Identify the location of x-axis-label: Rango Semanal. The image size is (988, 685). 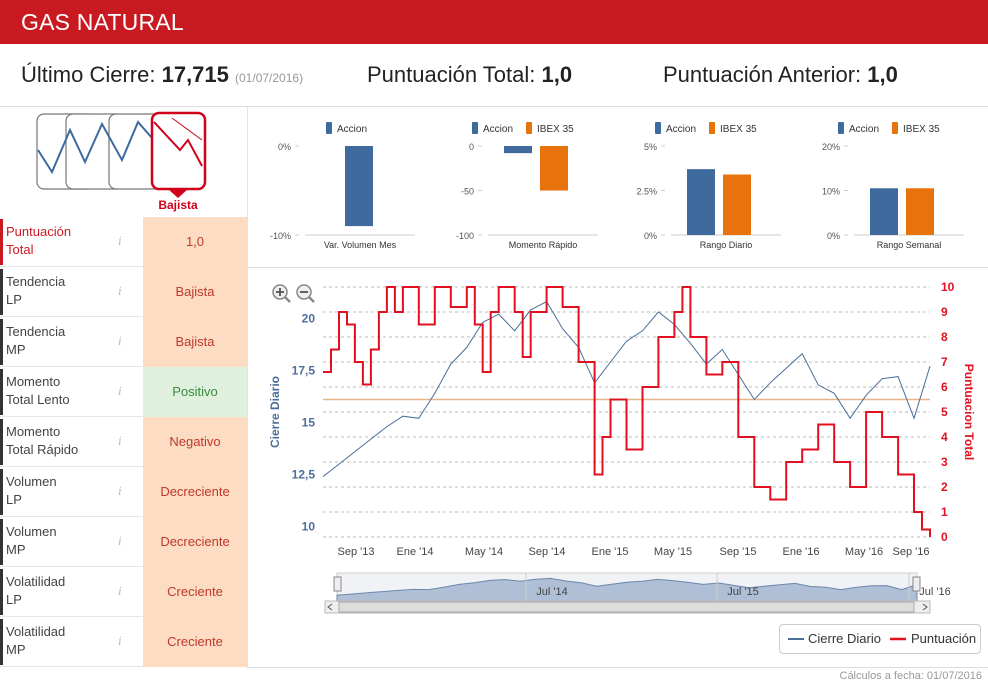
(909, 245).